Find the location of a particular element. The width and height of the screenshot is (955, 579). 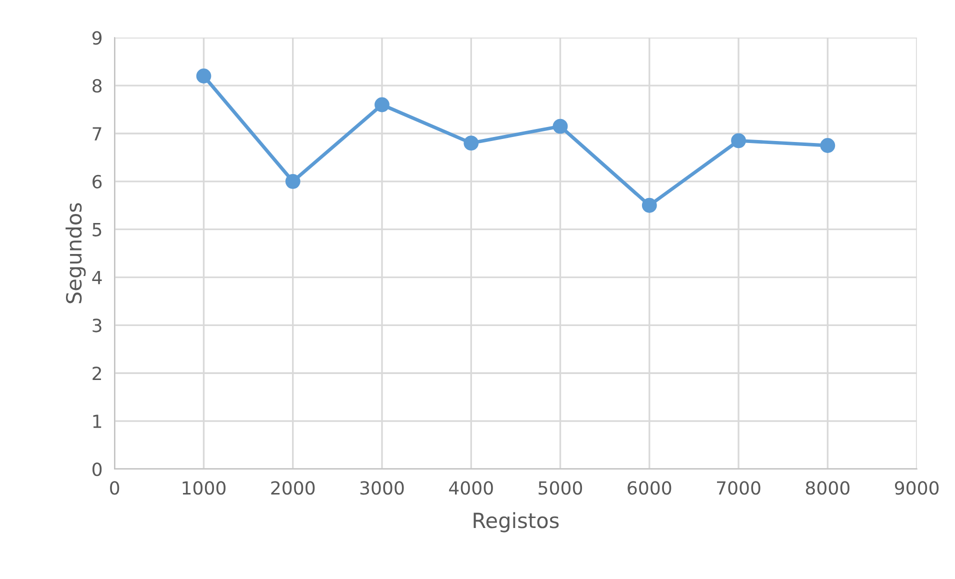

y-tick-label: 9 is located at coordinates (97, 38).